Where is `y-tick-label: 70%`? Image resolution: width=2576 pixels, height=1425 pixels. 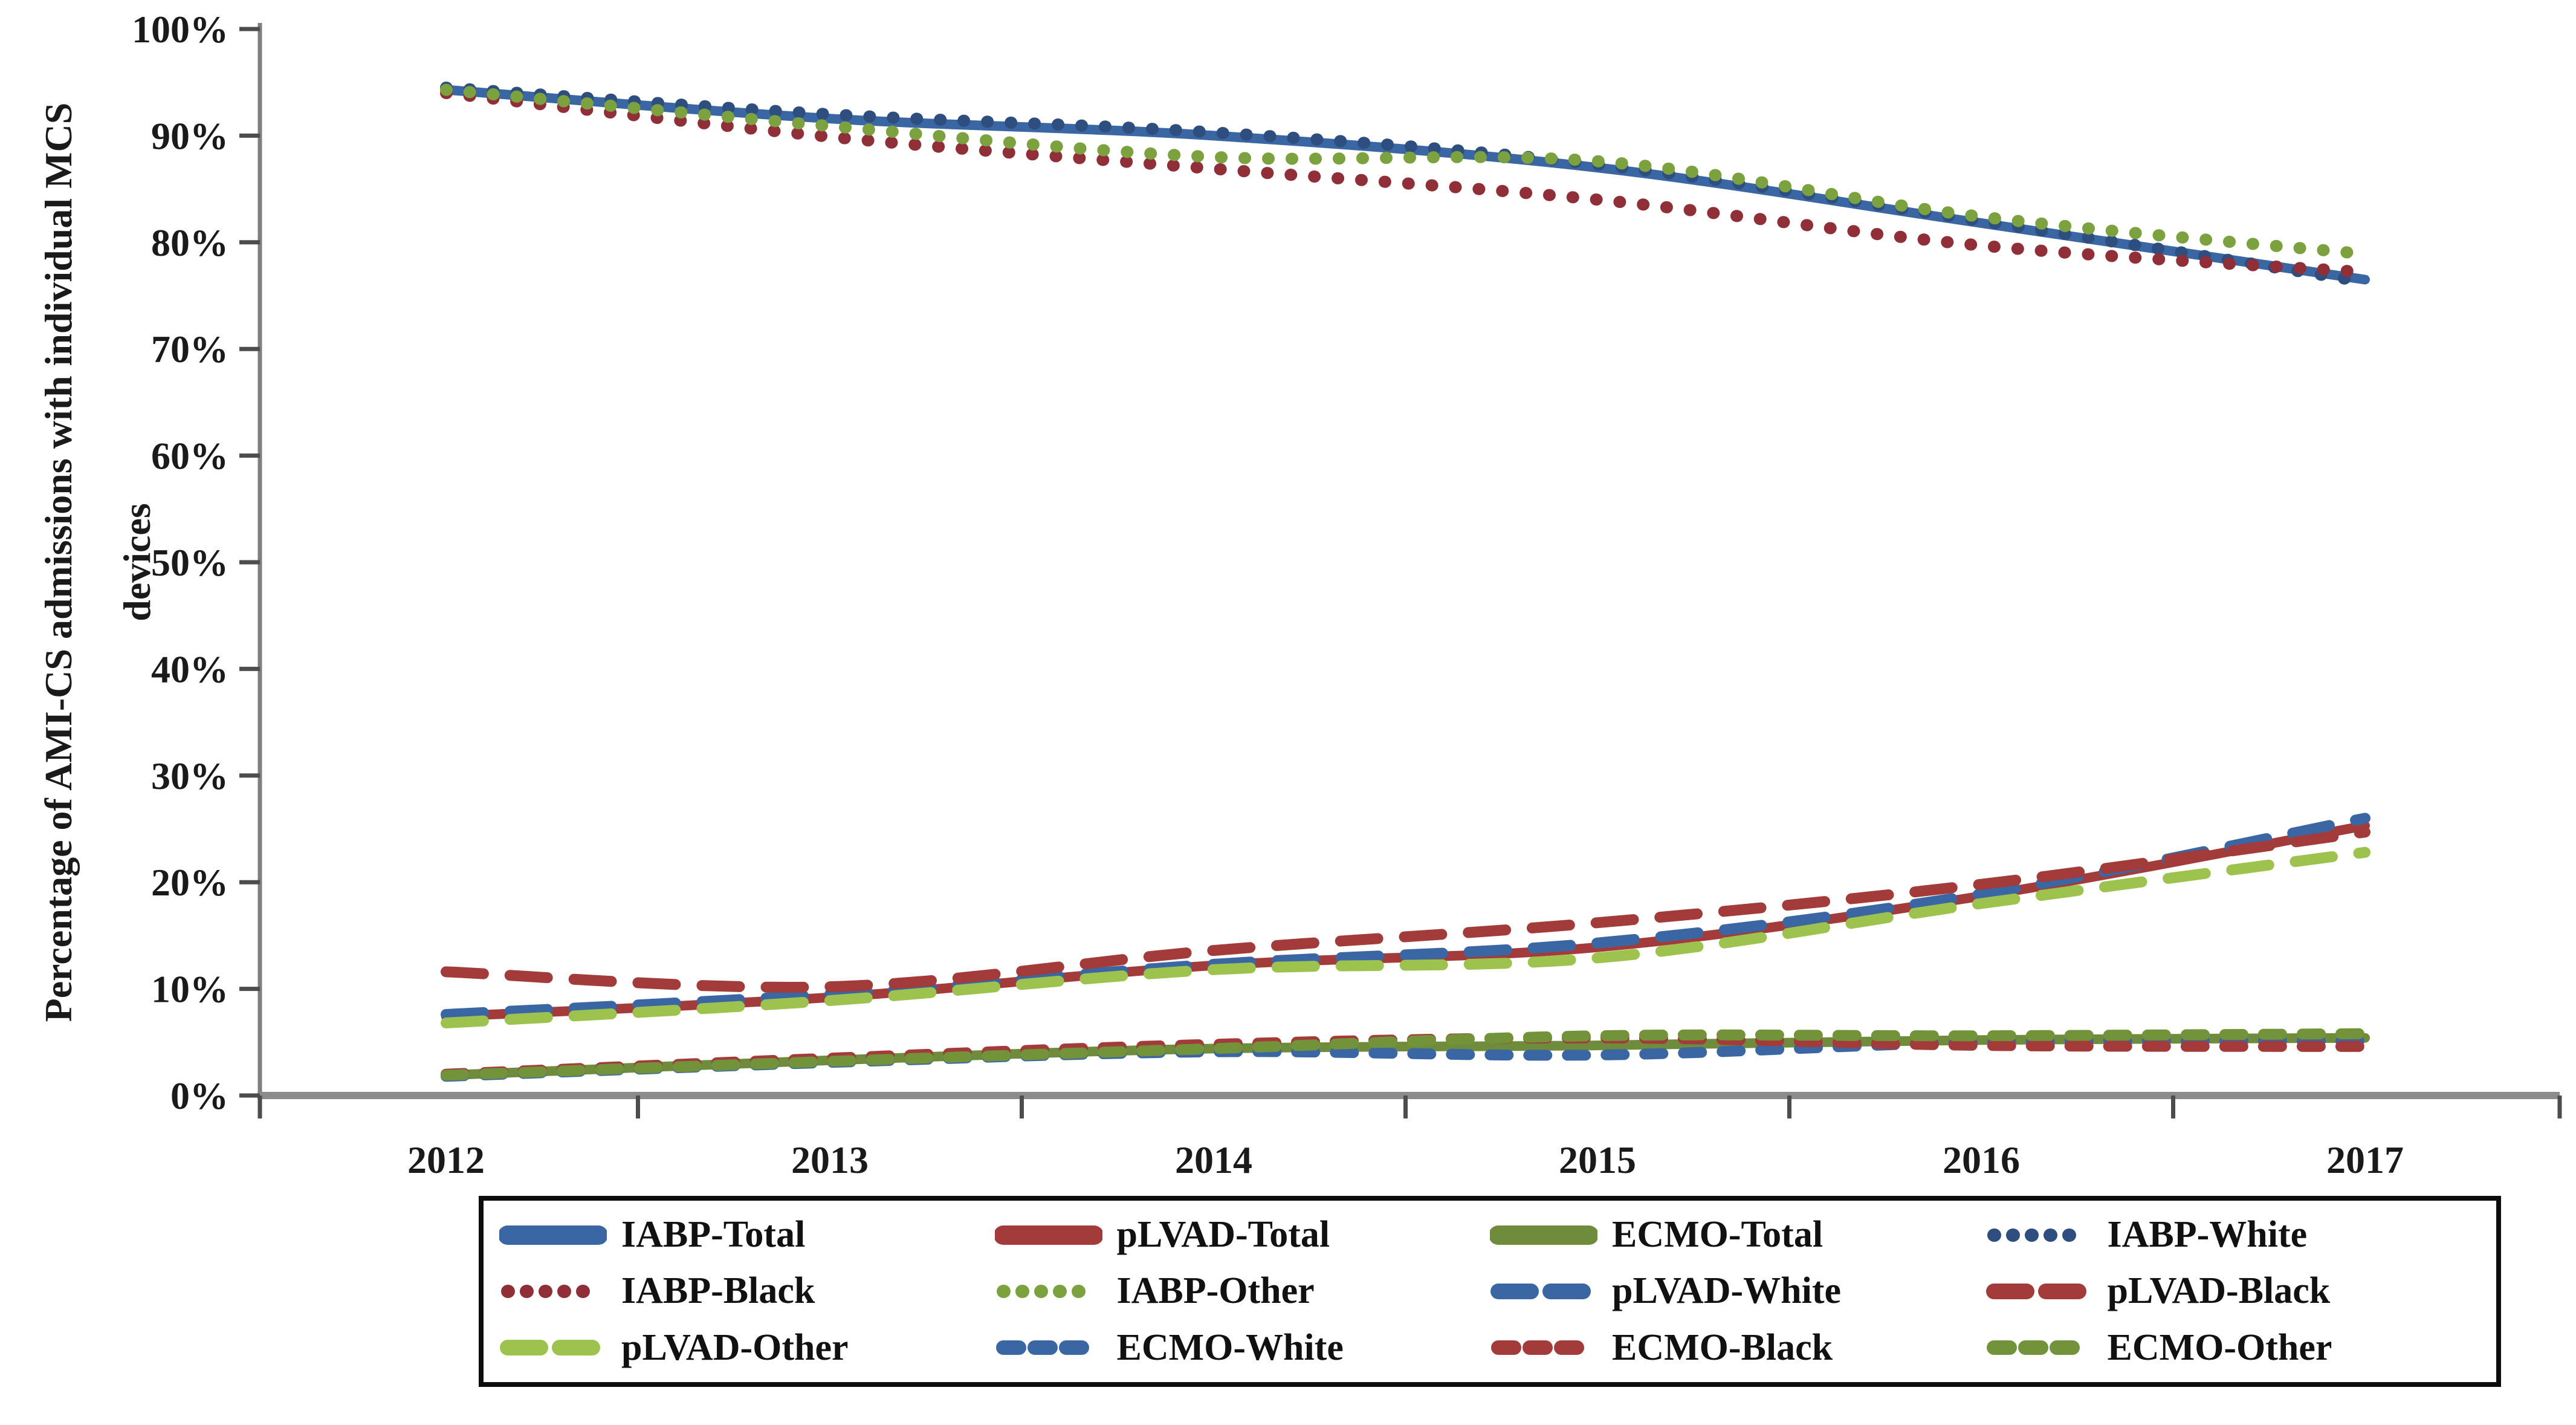
y-tick-label: 70% is located at coordinates (189, 349).